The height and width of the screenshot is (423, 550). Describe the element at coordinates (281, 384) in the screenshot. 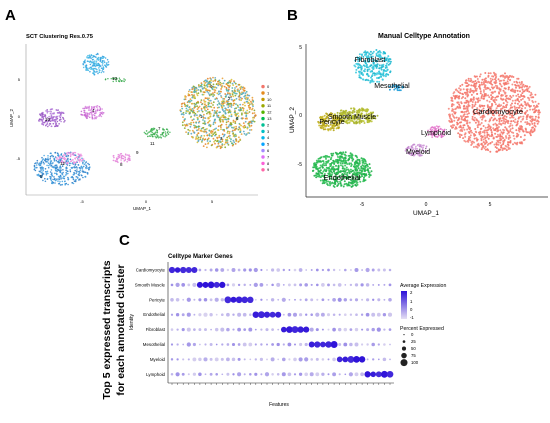

I see `panel-c-feature-ticks` at that location.